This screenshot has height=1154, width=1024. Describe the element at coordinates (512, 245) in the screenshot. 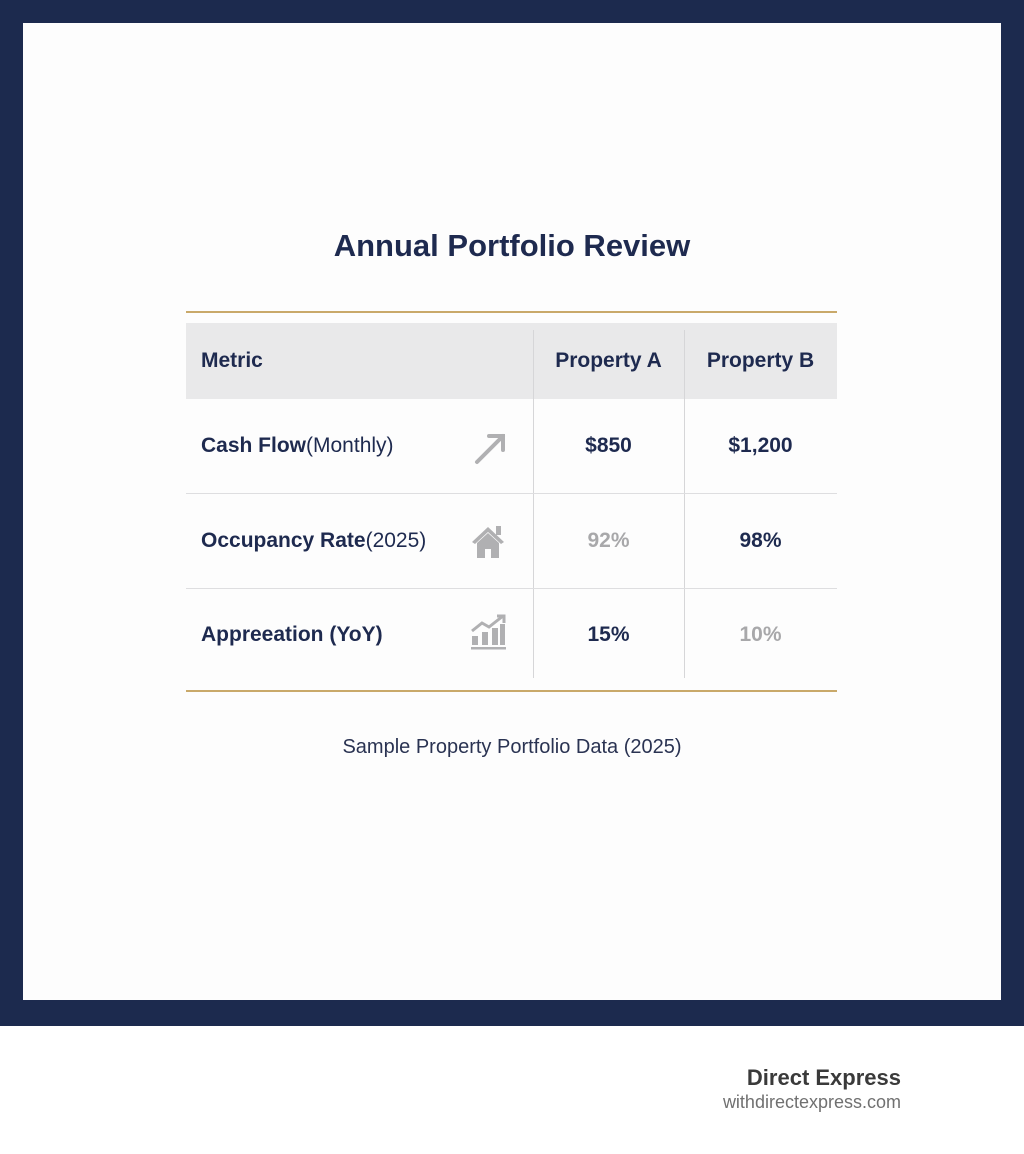

I see `page-title: Annual Portfolio Review` at that location.